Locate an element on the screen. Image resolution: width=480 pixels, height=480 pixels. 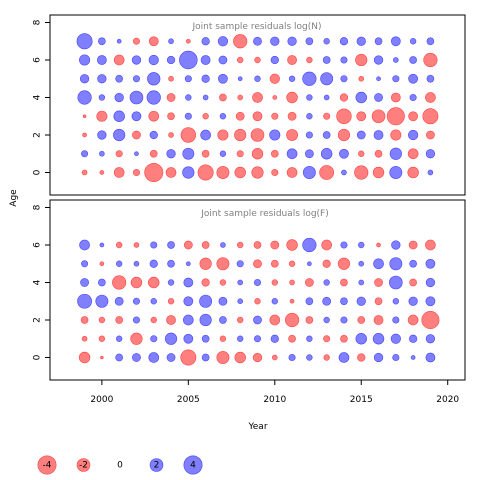
x-tick-label: 2000 is located at coordinates (101, 400).